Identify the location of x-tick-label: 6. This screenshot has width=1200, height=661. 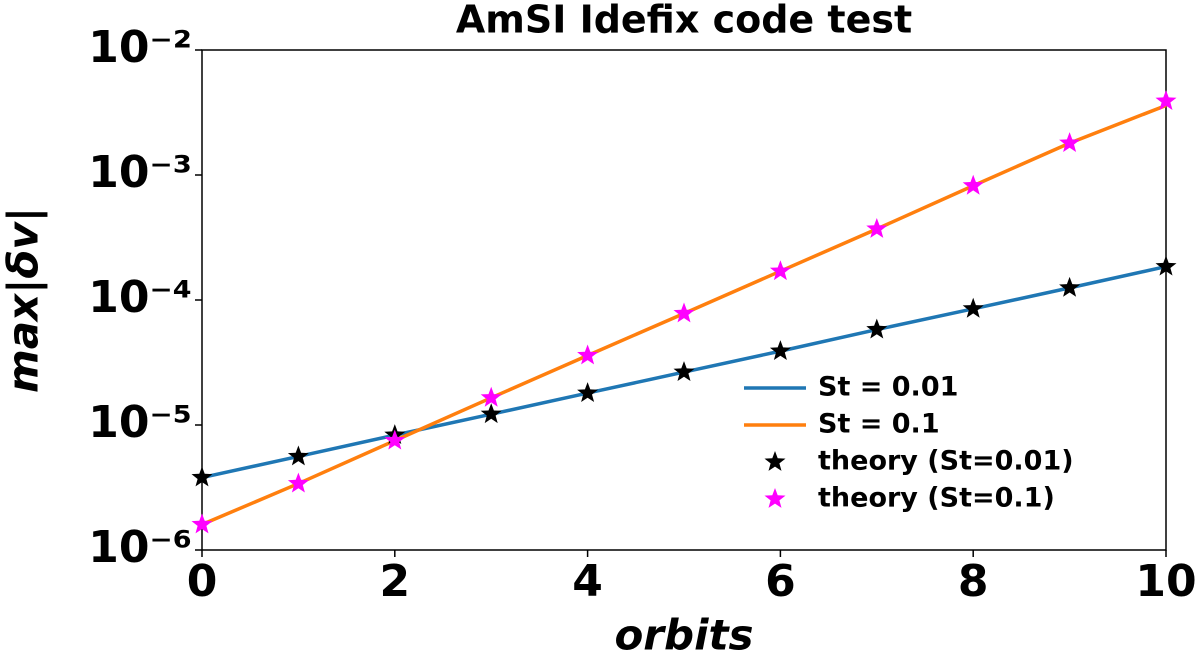
(780, 581).